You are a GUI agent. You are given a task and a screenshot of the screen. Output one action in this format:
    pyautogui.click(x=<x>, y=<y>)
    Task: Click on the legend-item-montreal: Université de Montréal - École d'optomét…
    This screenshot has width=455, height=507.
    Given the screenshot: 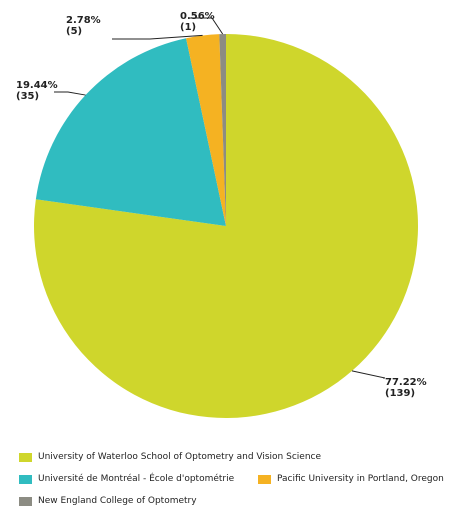 What is the action you would take?
    pyautogui.click(x=126, y=479)
    